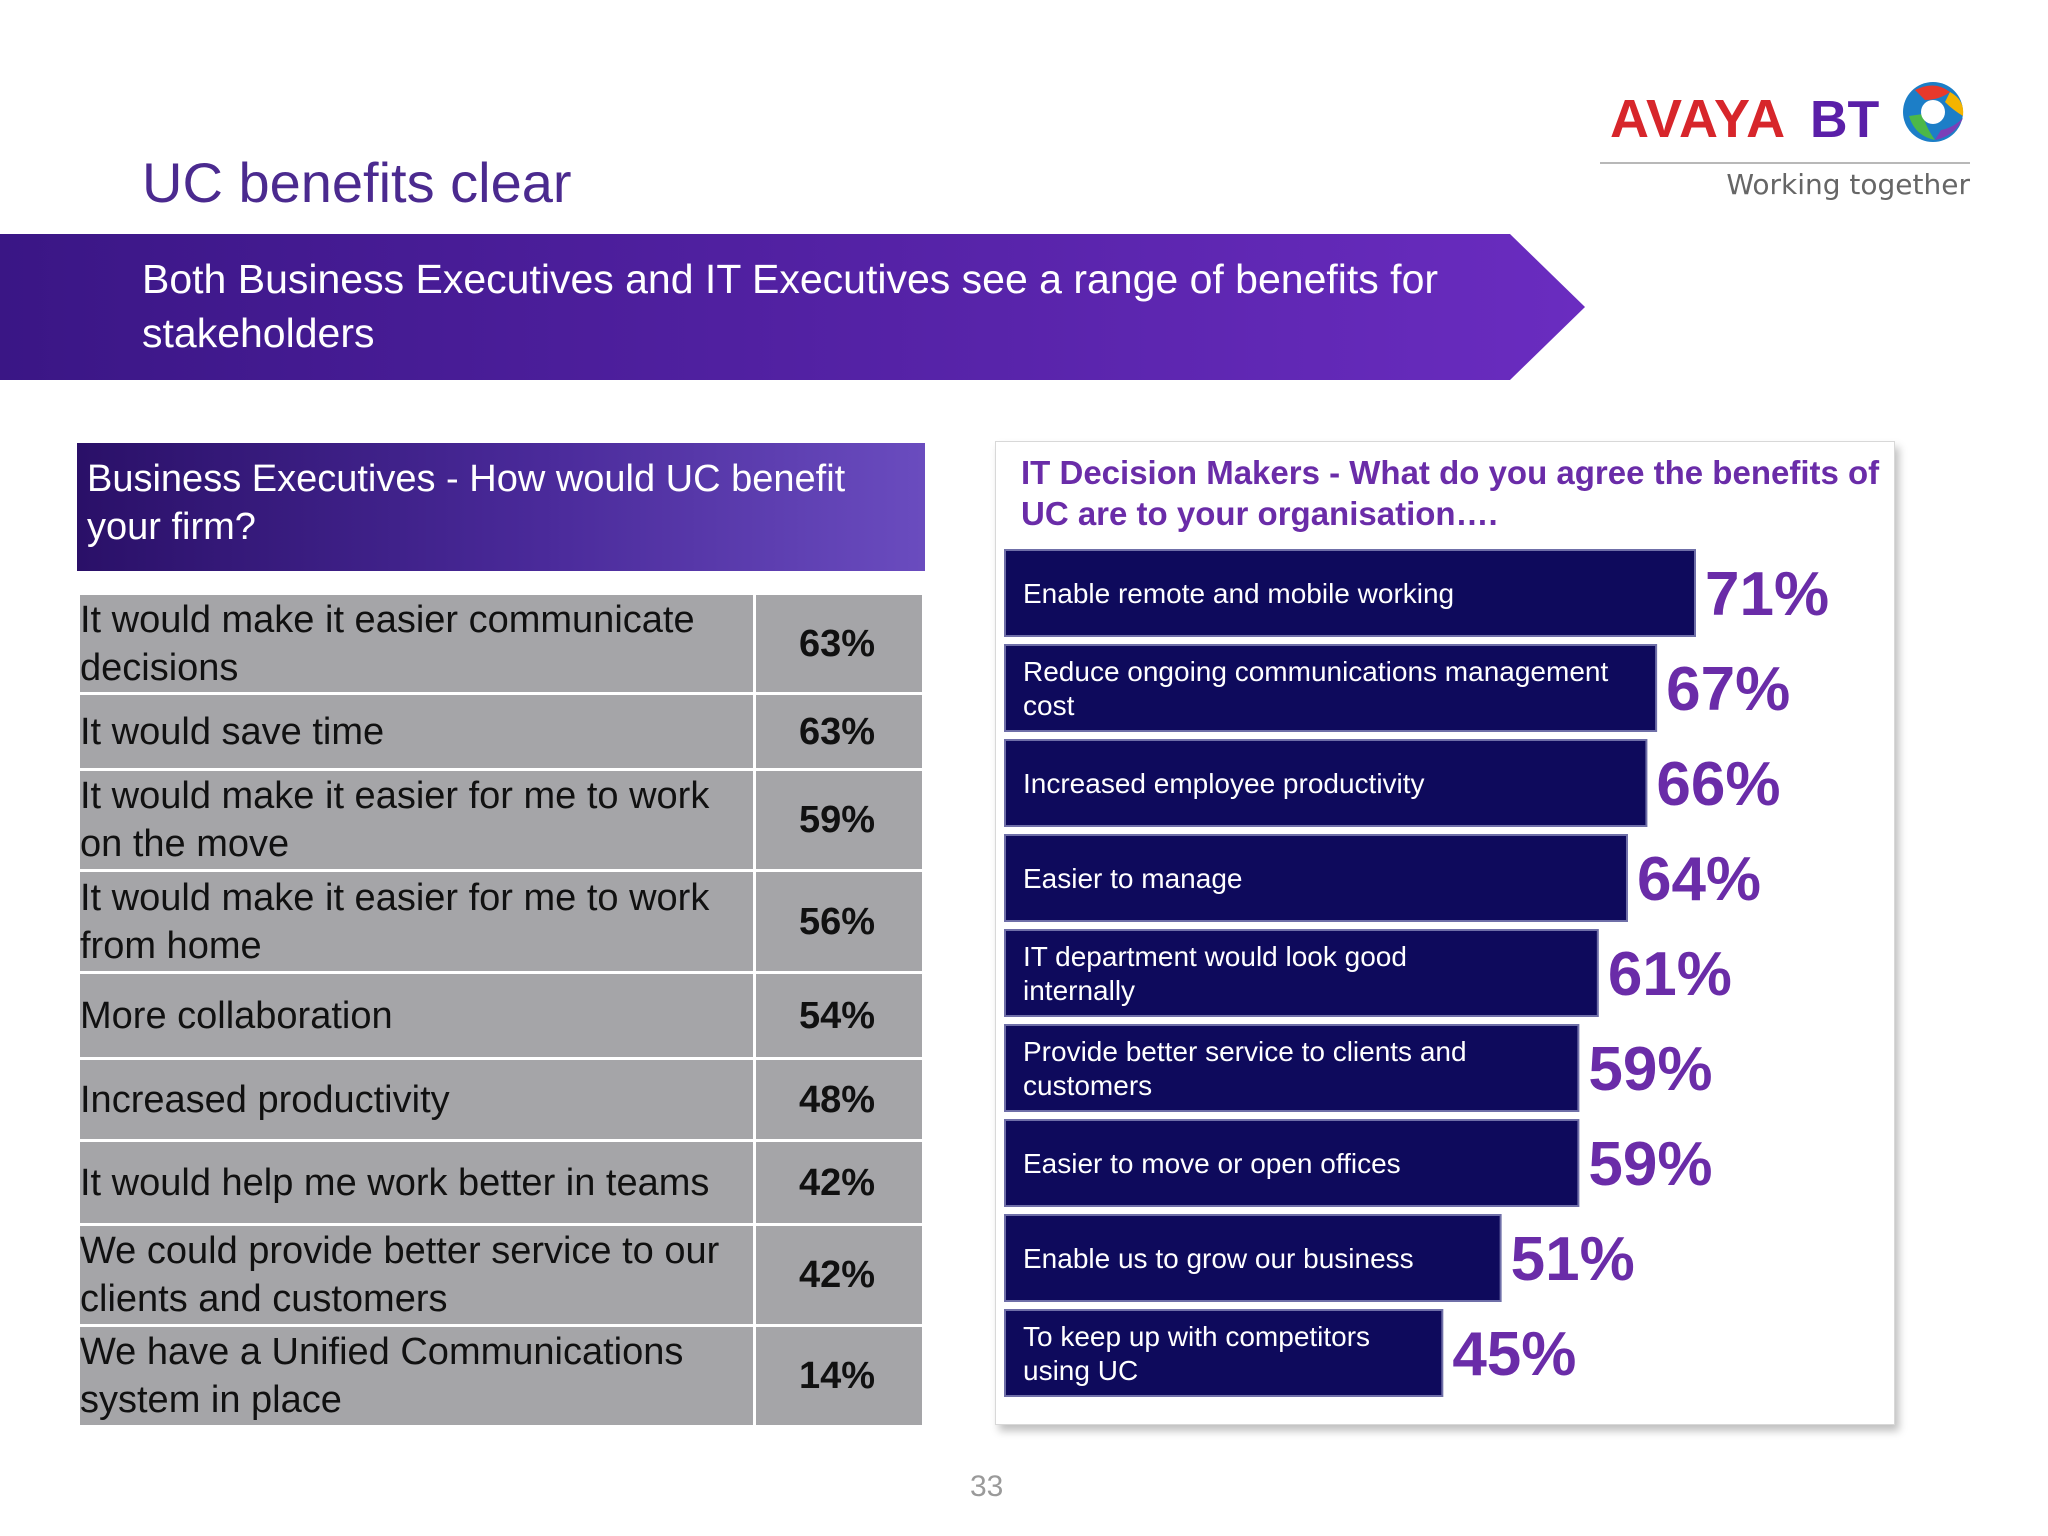 This screenshot has width=2048, height=1536. What do you see at coordinates (1224, 783) in the screenshot?
I see `bar-label-2: Increased employee productivity` at bounding box center [1224, 783].